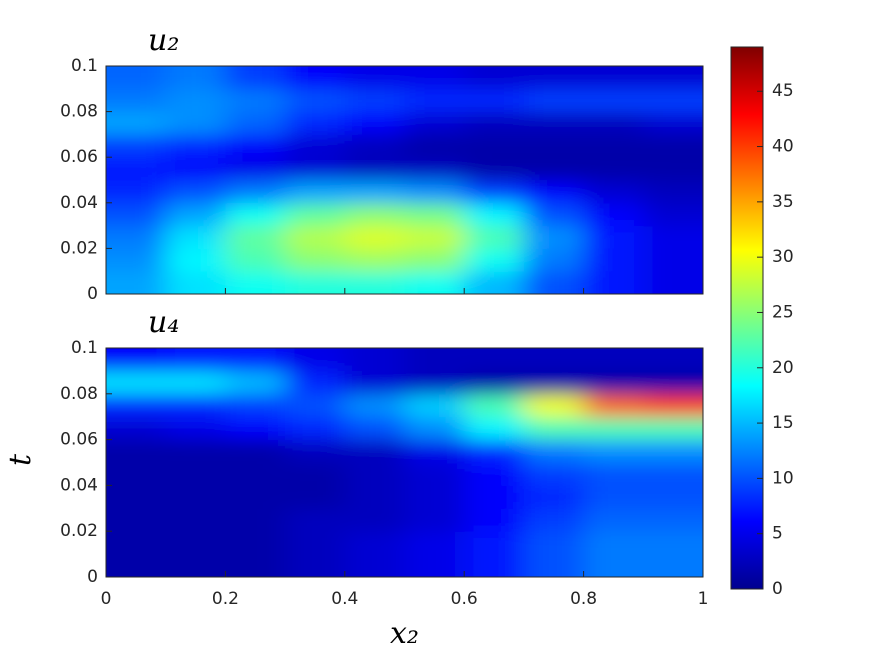 The height and width of the screenshot is (660, 891). What do you see at coordinates (79, 440) in the screenshot?
I see `y-tick-label: 0.06` at bounding box center [79, 440].